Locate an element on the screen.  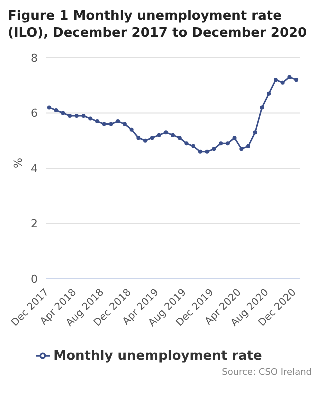
chart-title: Figure 1 Monthly unemployment rate (ILO), December 2017 to December 2020 is located at coordinates (158, 25).